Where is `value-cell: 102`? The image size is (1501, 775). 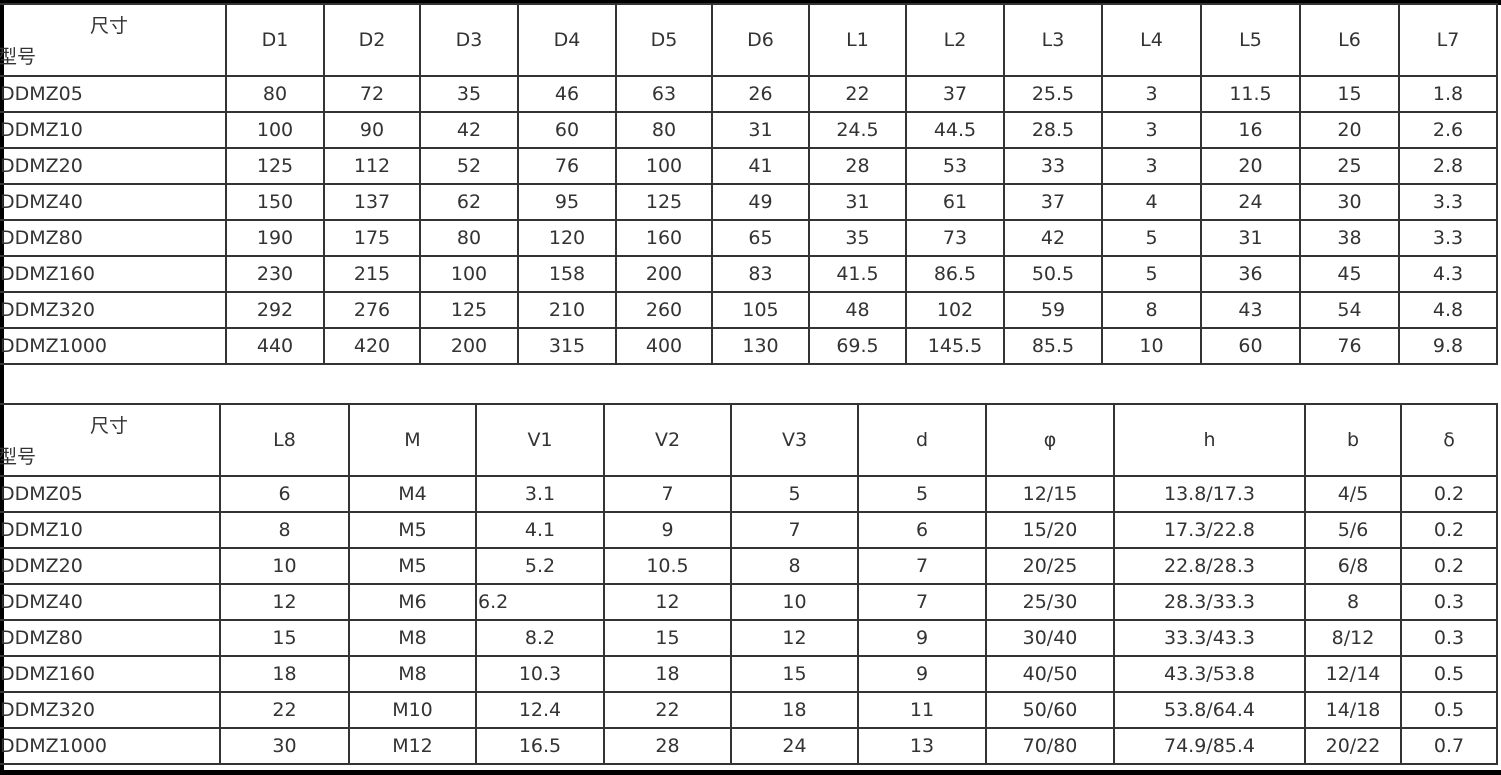 value-cell: 102 is located at coordinates (955, 310).